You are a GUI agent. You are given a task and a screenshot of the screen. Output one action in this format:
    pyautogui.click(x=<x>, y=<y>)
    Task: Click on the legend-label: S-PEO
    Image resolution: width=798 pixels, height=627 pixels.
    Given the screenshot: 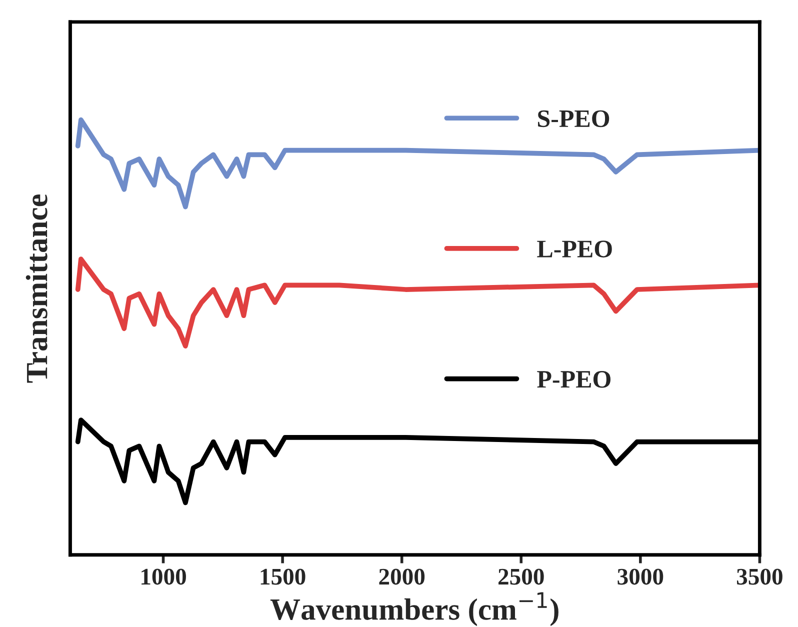 What is the action you would take?
    pyautogui.click(x=574, y=119)
    